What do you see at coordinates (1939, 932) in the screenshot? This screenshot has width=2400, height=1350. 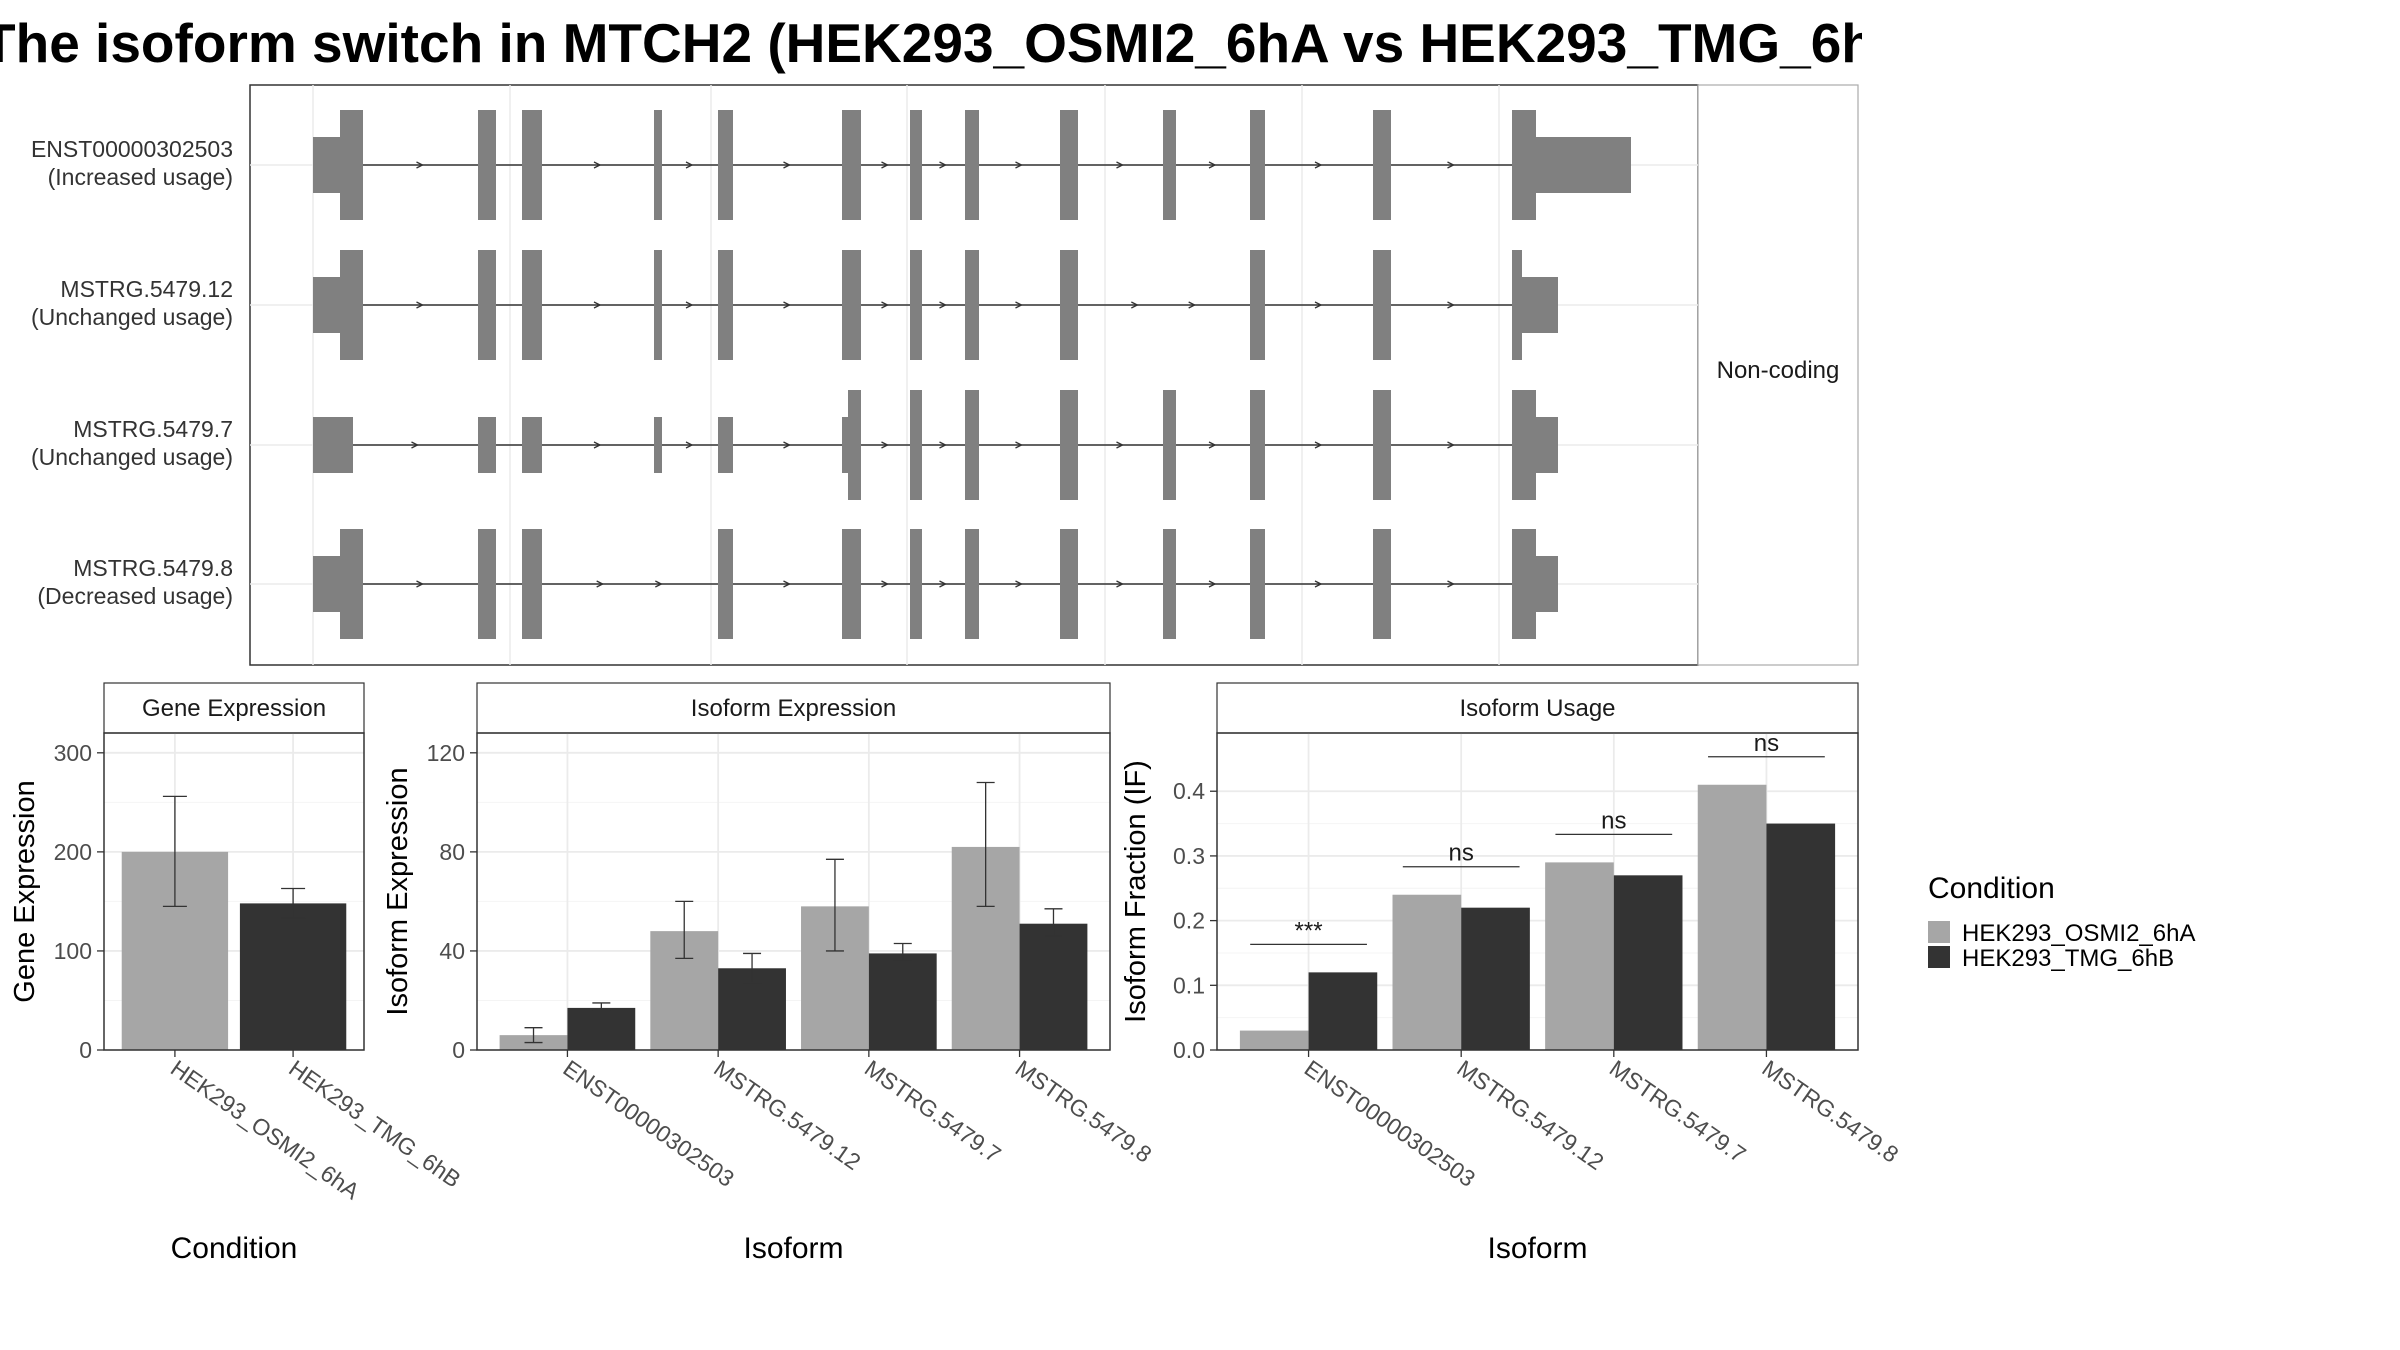 I see `legend-swatch` at bounding box center [1939, 932].